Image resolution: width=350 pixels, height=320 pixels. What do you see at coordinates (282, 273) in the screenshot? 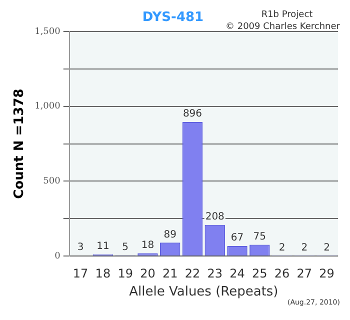
I see `x-tick-label: 26` at bounding box center [282, 273].